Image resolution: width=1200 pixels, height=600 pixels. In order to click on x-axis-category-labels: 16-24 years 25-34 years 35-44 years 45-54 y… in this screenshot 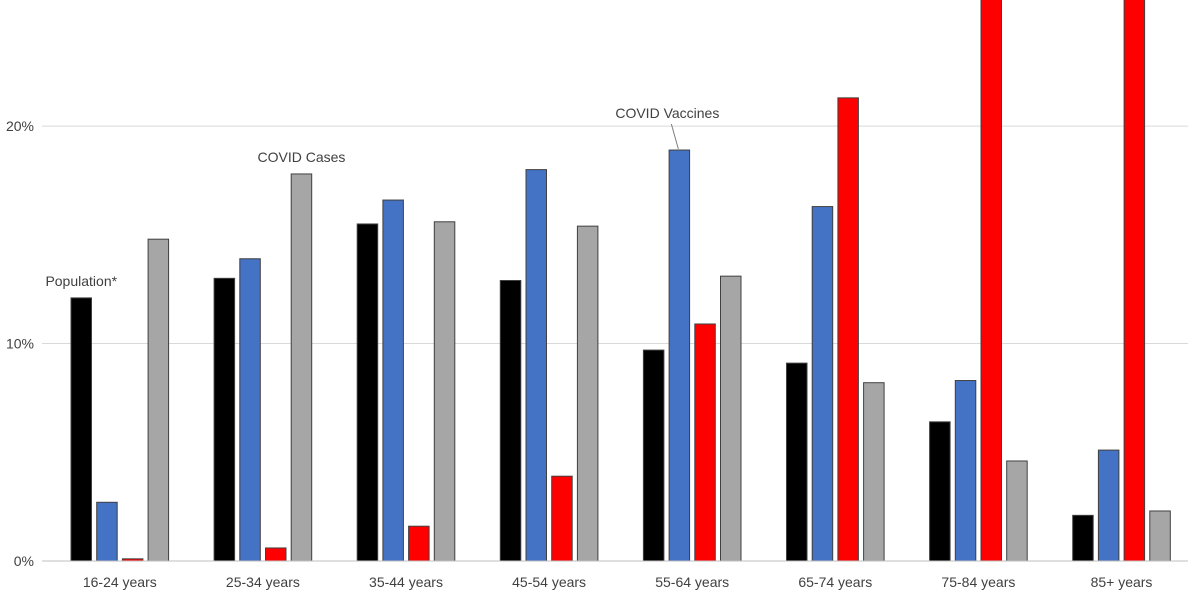, I will do `click(618, 582)`.